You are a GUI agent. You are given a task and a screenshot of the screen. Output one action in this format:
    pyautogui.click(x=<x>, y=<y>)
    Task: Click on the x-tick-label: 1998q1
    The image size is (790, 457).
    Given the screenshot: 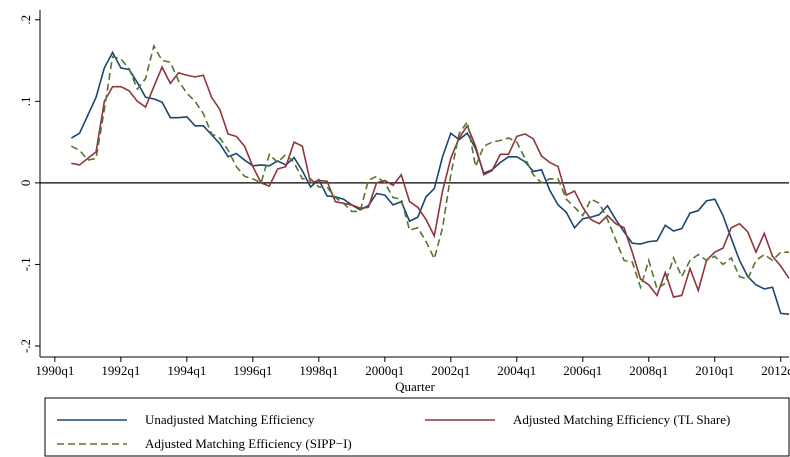 What is the action you would take?
    pyautogui.click(x=318, y=370)
    